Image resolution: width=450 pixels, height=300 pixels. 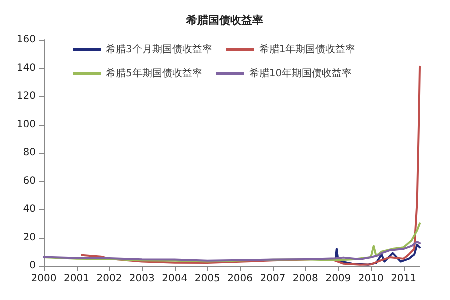 I want to click on x-tick-label: 2003, so click(x=142, y=279).